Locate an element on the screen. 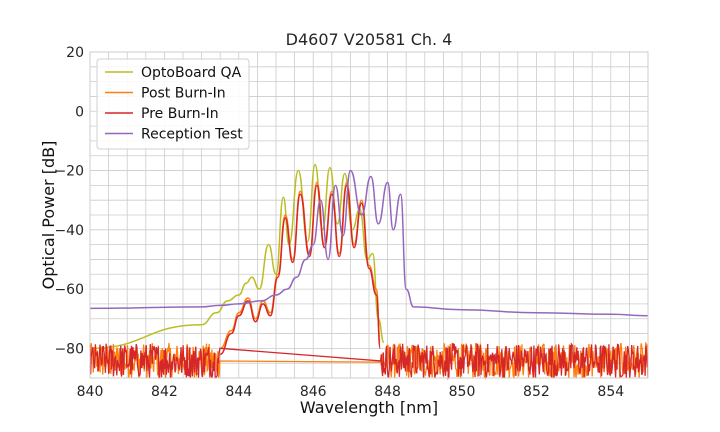  legend-label: Post Burn-In is located at coordinates (183, 94).